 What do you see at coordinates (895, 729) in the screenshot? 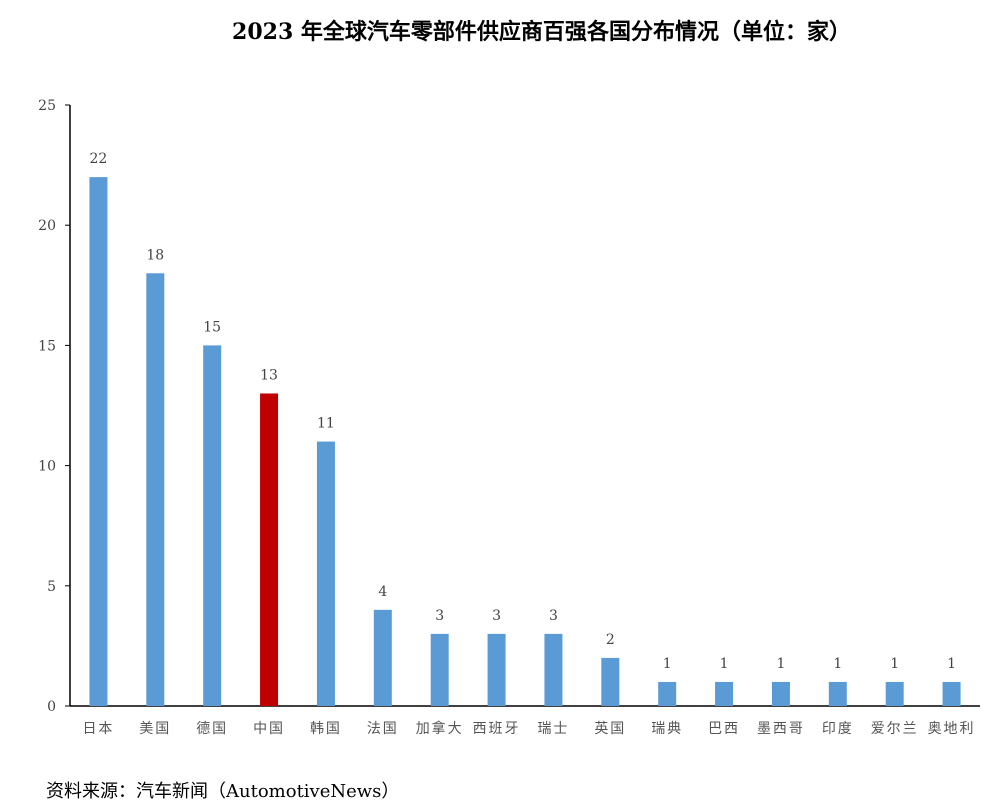
I see `x-tick-label: 爱尔兰` at bounding box center [895, 729].